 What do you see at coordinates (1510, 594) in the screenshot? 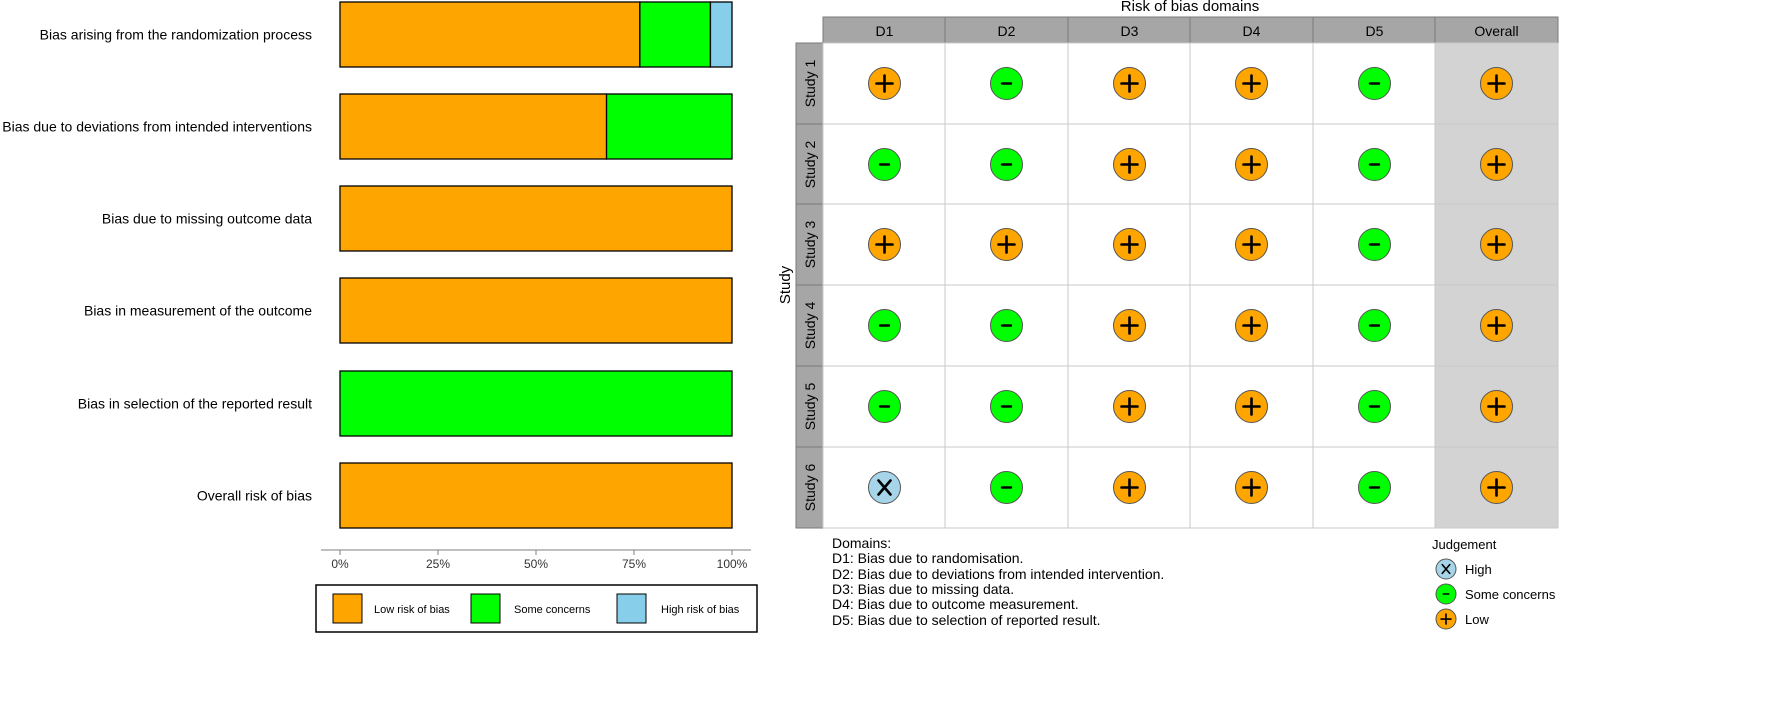
I see `judgement-legend-label: Some concerns` at bounding box center [1510, 594].